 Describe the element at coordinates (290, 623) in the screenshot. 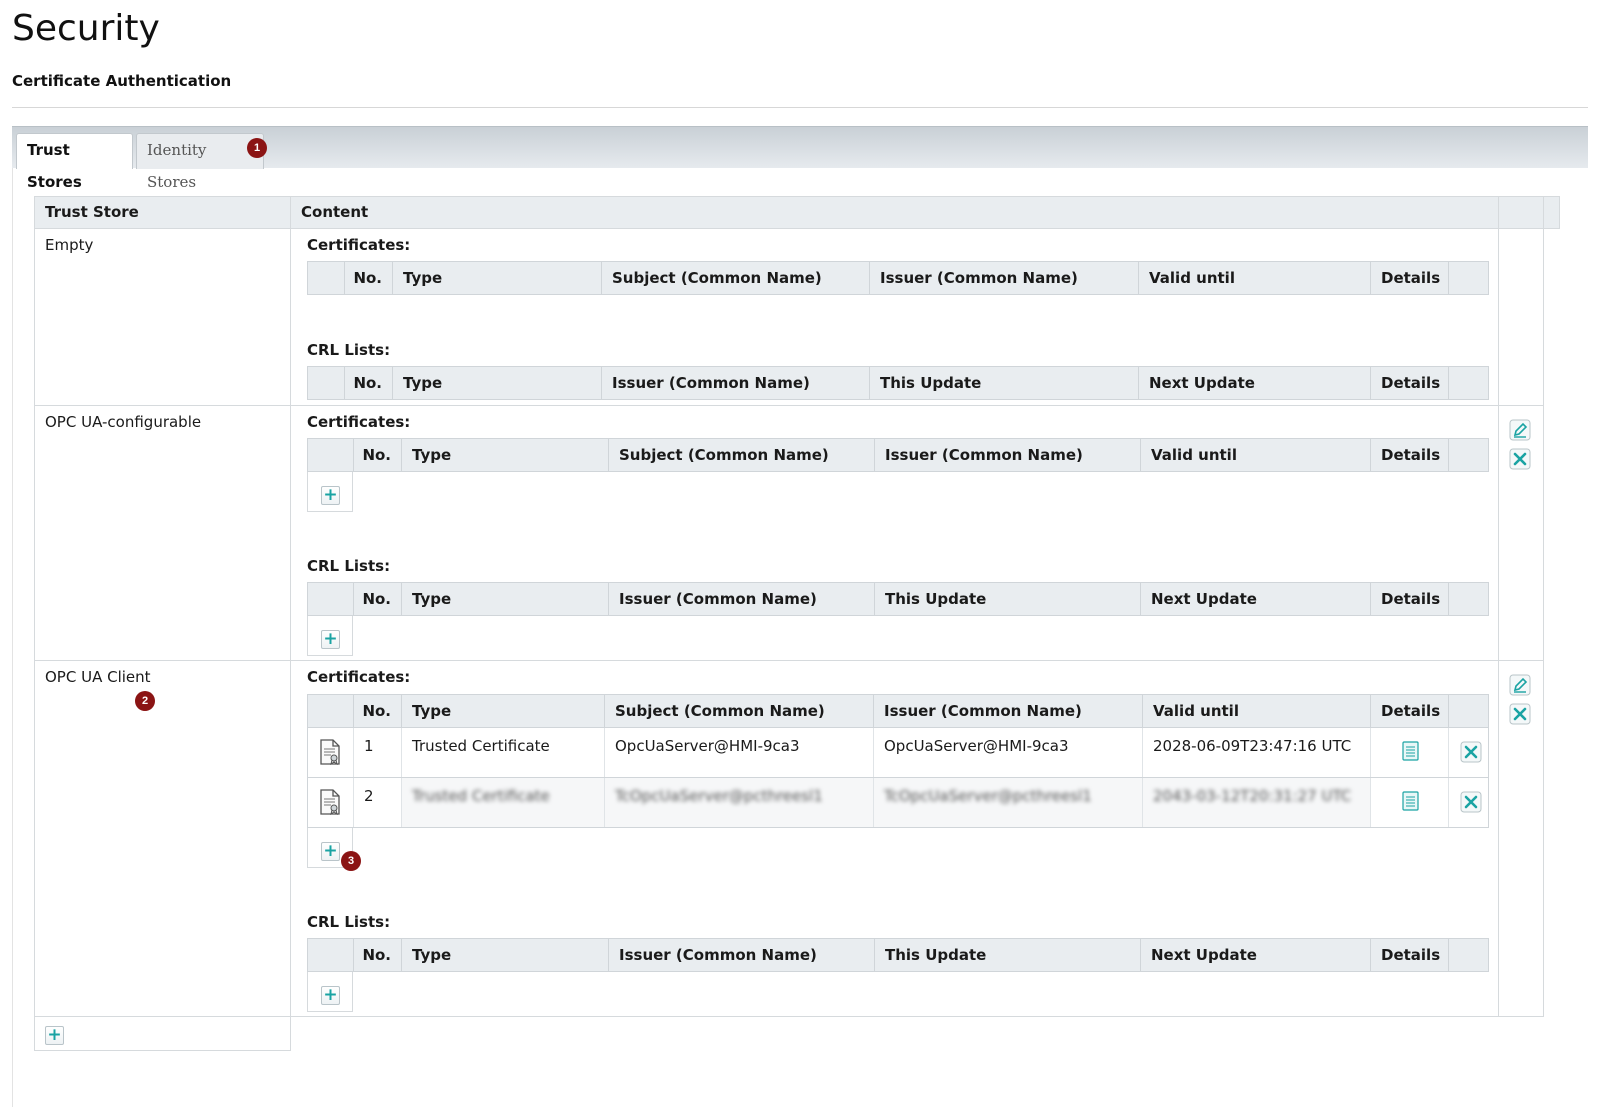

I see `outer-col-divider` at that location.